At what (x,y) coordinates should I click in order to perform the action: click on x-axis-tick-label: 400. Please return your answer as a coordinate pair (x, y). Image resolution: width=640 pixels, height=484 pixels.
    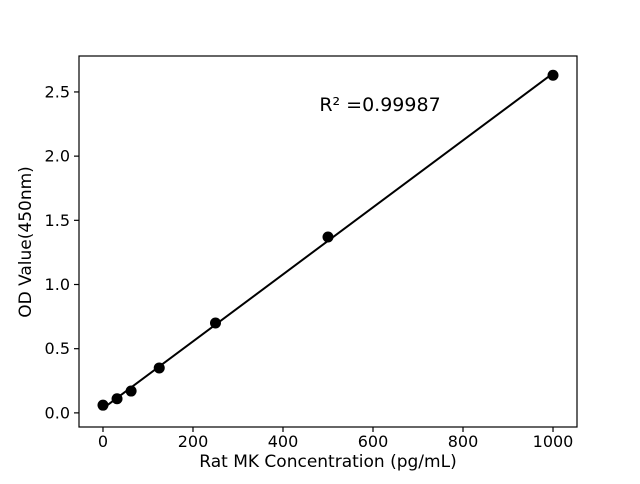
    Looking at the image, I should click on (283, 441).